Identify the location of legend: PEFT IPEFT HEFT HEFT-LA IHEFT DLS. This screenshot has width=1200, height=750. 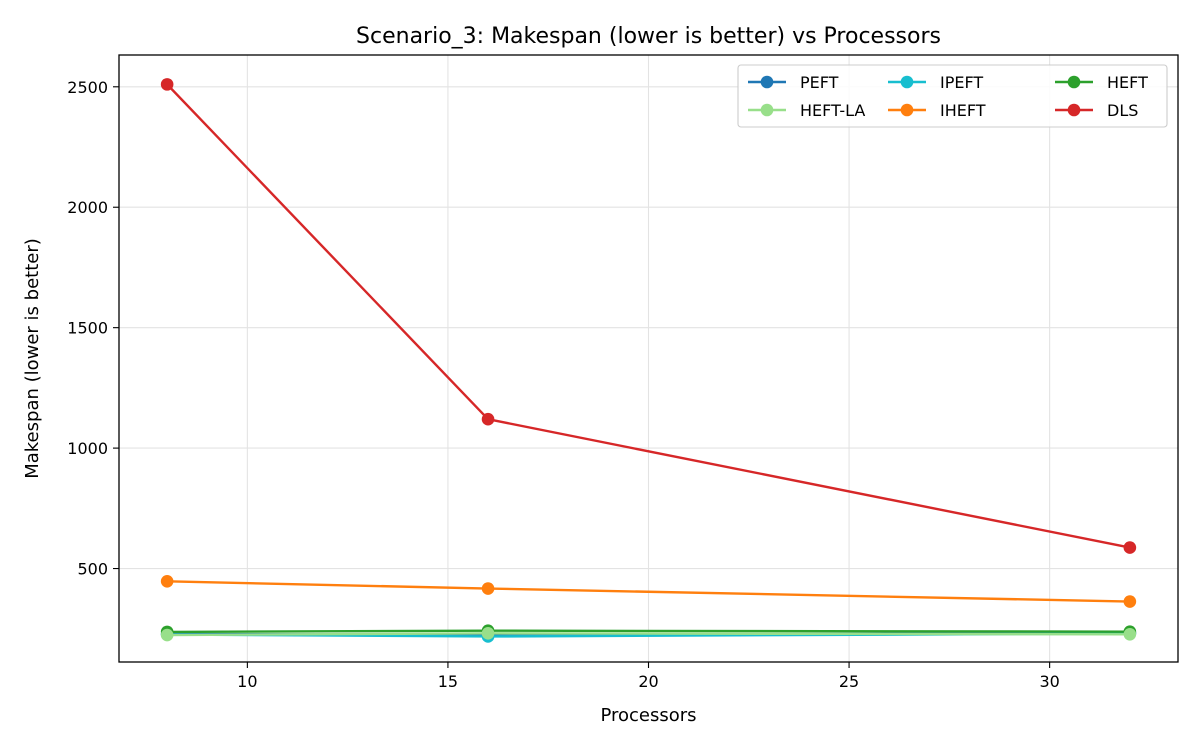
(952, 96).